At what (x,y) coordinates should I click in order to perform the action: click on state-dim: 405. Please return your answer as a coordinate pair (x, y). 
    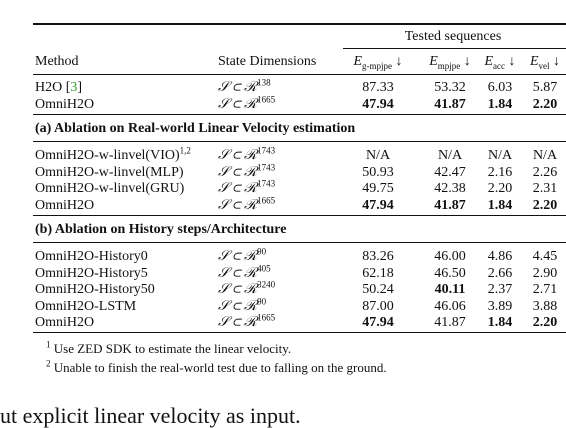
    Looking at the image, I should click on (264, 267).